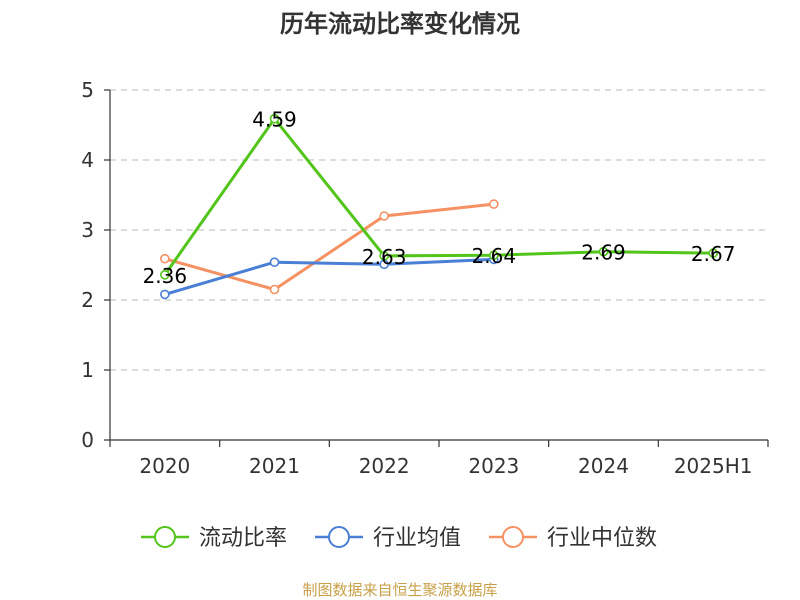 Image resolution: width=800 pixels, height=600 pixels. I want to click on legend-item: 行业均值, so click(388, 538).